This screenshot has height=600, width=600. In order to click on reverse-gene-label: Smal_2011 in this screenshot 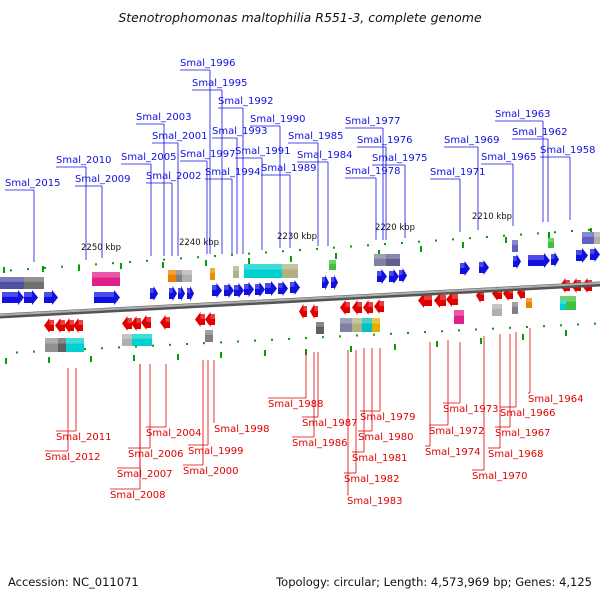, I will do `click(83, 437)`.